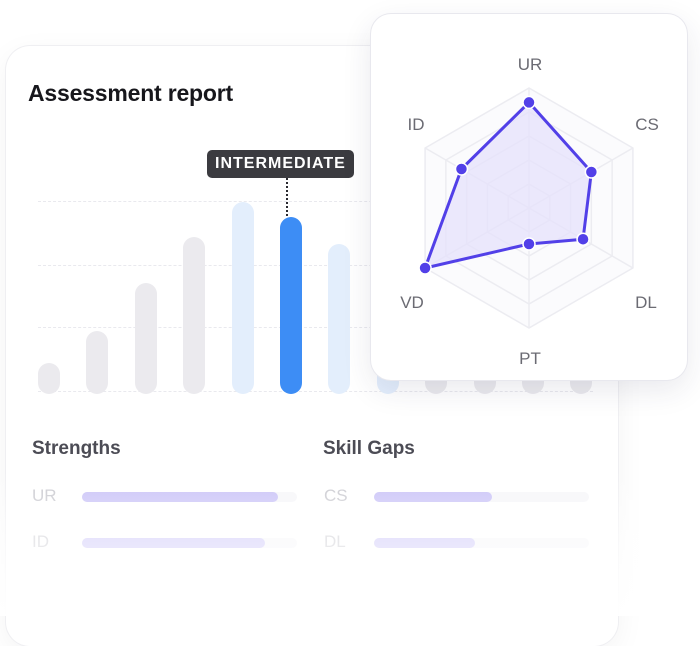  What do you see at coordinates (40, 541) in the screenshot?
I see `skill-code: ID` at bounding box center [40, 541].